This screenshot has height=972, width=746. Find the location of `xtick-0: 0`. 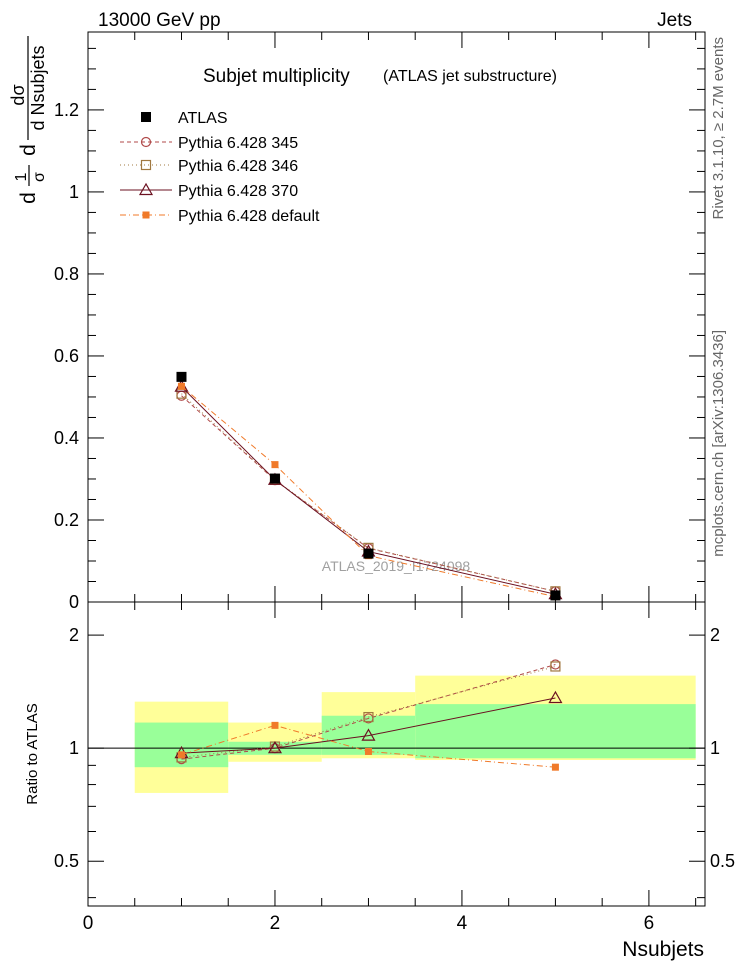

xtick-0: 0 is located at coordinates (88, 923).